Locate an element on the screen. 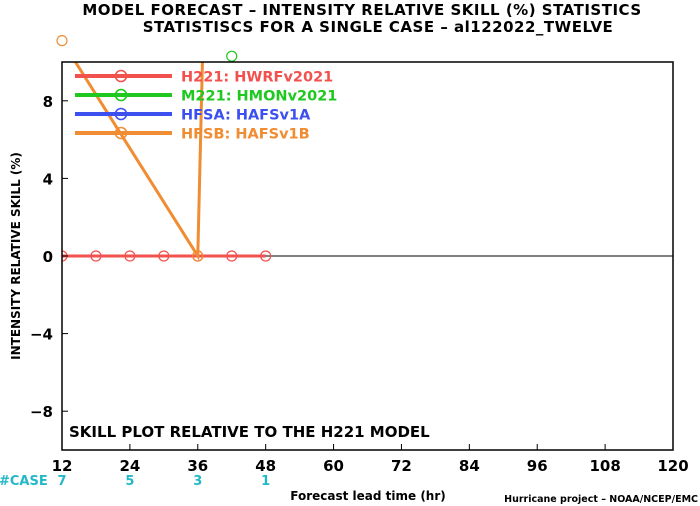 The height and width of the screenshot is (506, 700). x-tick-label: 24 is located at coordinates (129, 466).